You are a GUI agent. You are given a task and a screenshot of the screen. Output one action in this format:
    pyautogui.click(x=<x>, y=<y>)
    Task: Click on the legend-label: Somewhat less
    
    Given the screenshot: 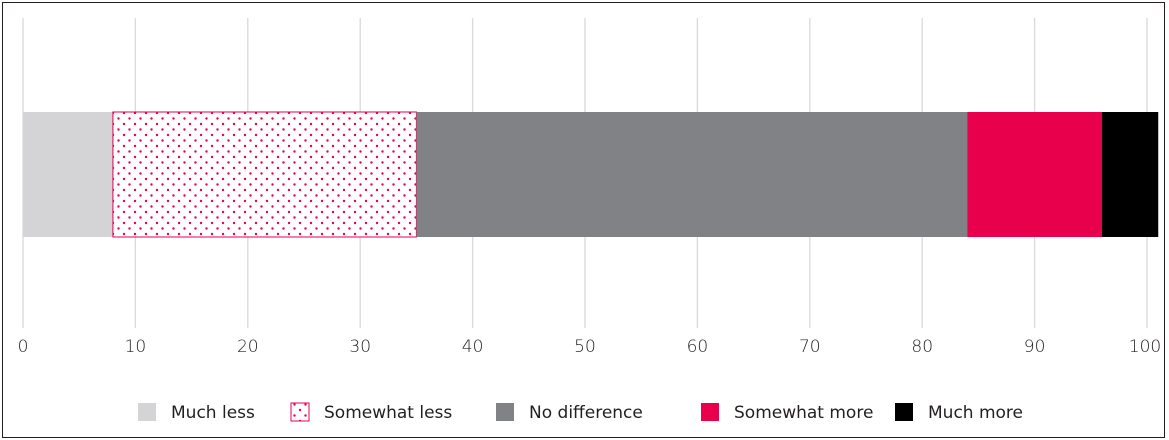 What is the action you would take?
    pyautogui.click(x=388, y=413)
    